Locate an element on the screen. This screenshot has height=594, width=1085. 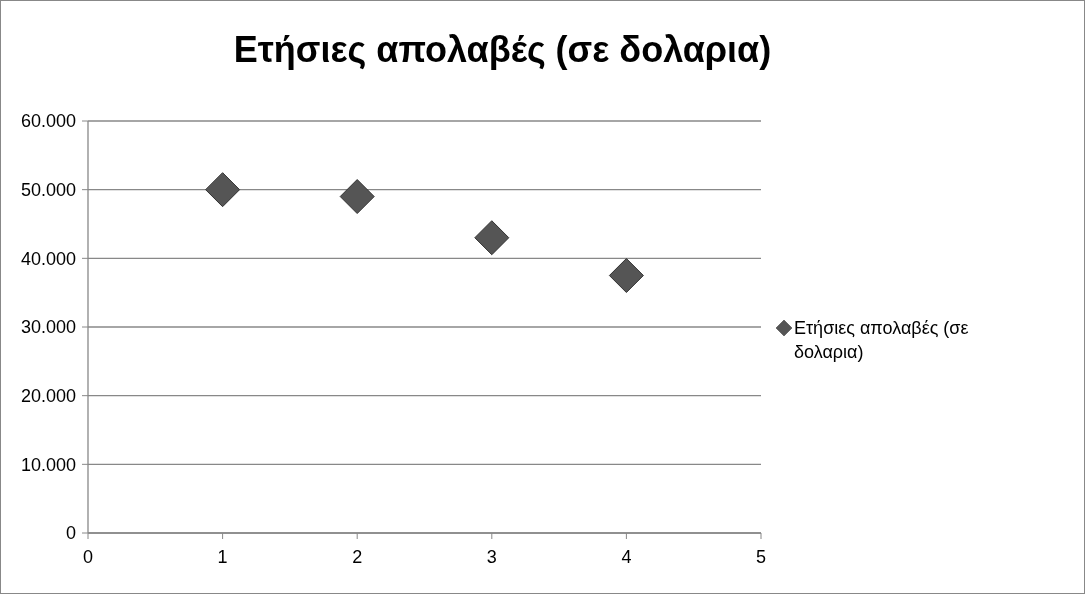
x-tick-label: 2 is located at coordinates (357, 557).